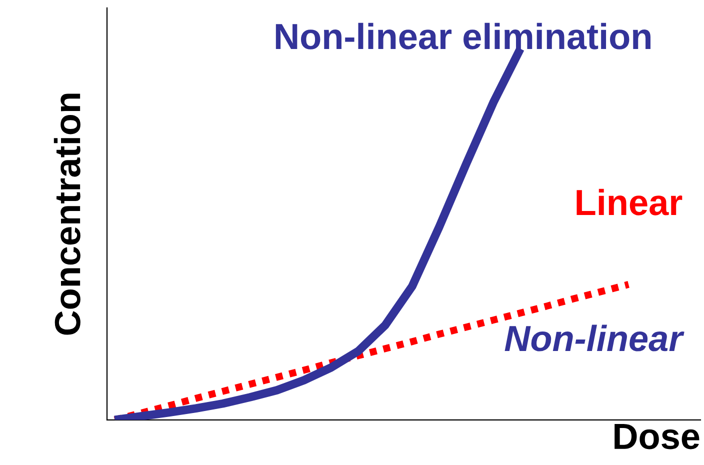 The height and width of the screenshot is (465, 704). Describe the element at coordinates (629, 202) in the screenshot. I see `text: Linear` at that location.